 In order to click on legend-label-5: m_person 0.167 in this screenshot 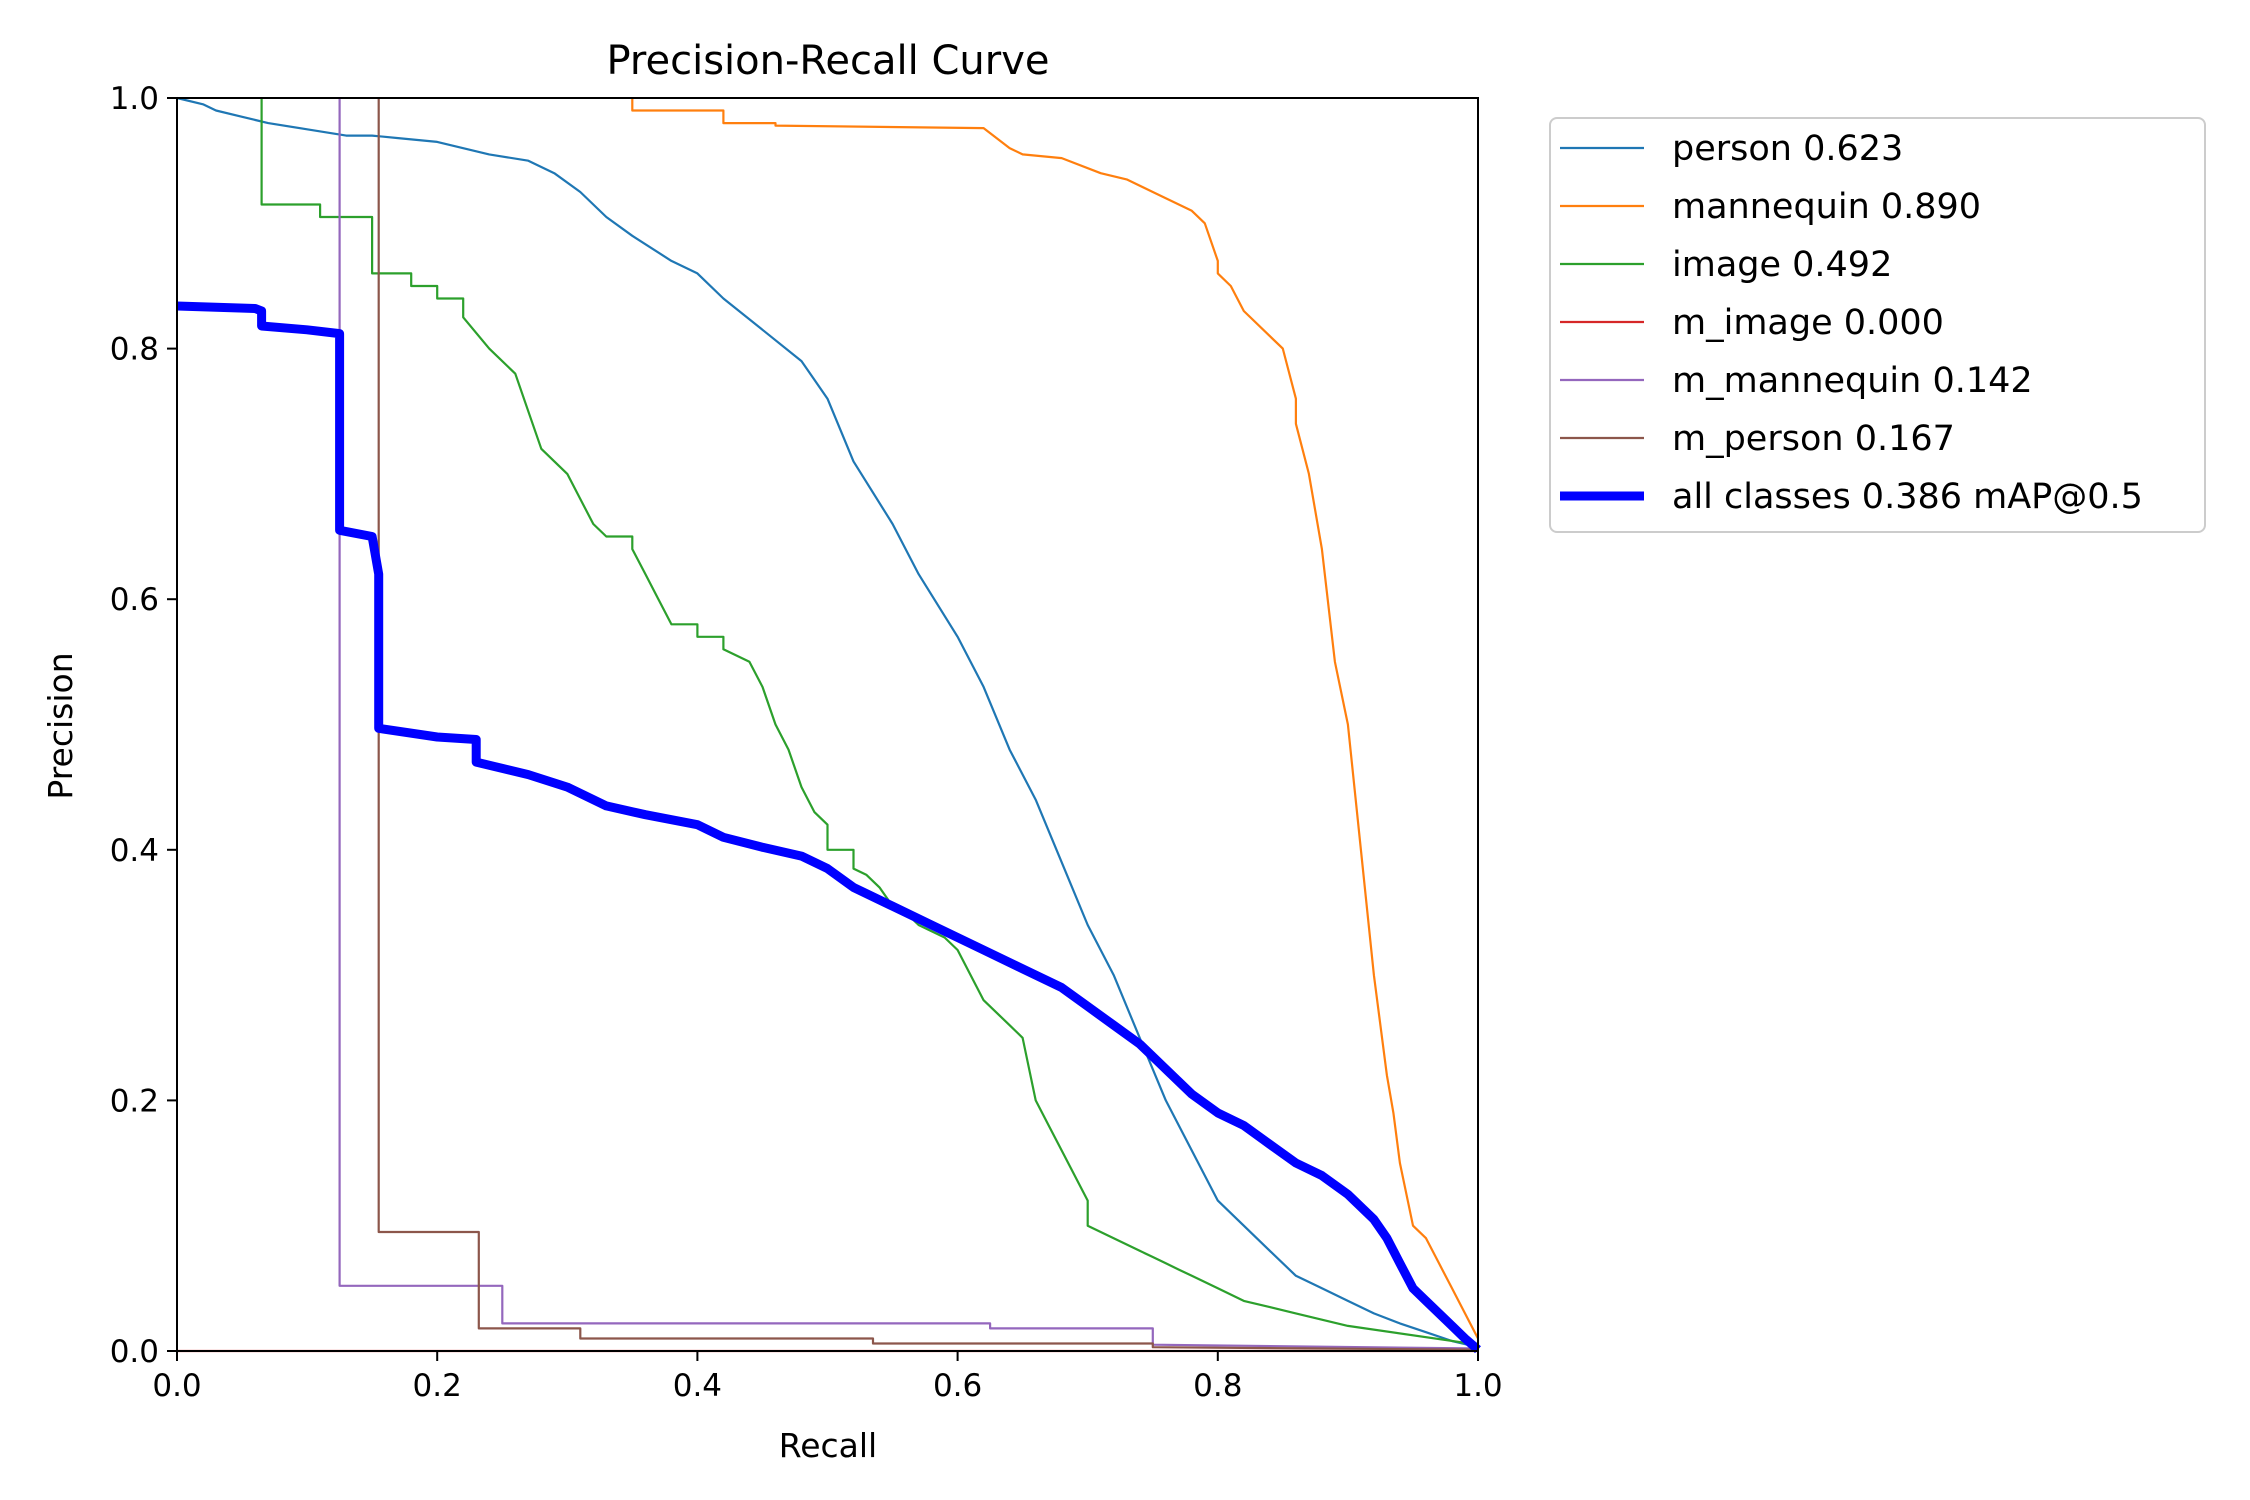, I will do `click(1813, 439)`.